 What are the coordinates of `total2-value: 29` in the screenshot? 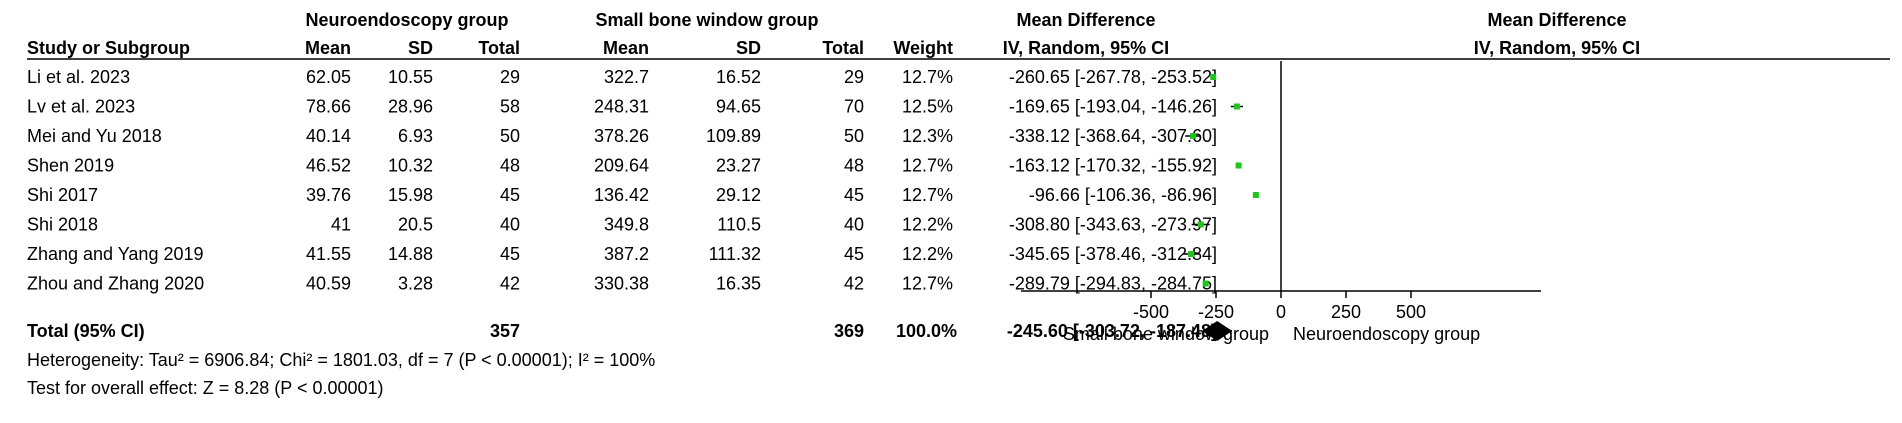 It's located at (854, 77).